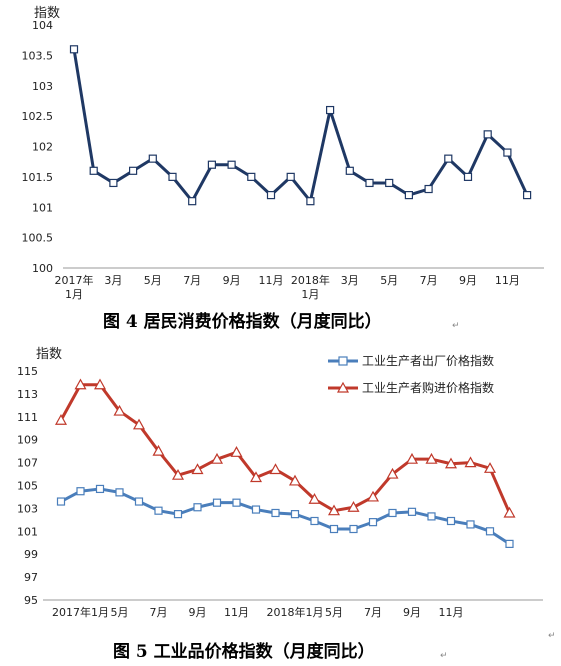  What do you see at coordinates (411, 374) in the screenshot?
I see `chart2-legend: 工业生产者出厂价格指数 工业生产者购进价格指数` at bounding box center [411, 374].